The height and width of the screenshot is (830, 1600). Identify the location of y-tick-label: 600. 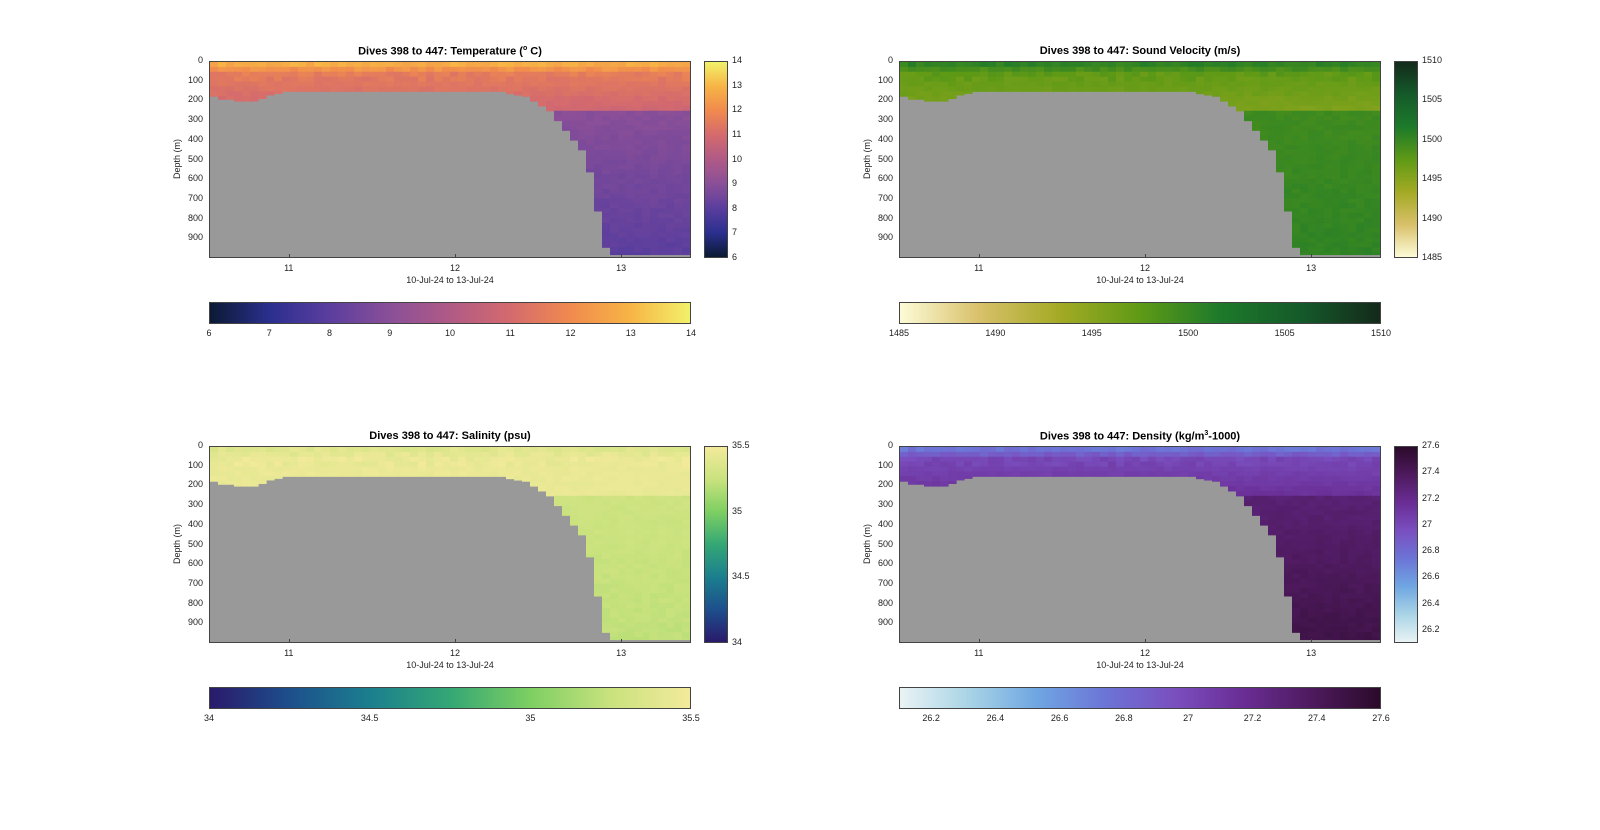
(195, 563).